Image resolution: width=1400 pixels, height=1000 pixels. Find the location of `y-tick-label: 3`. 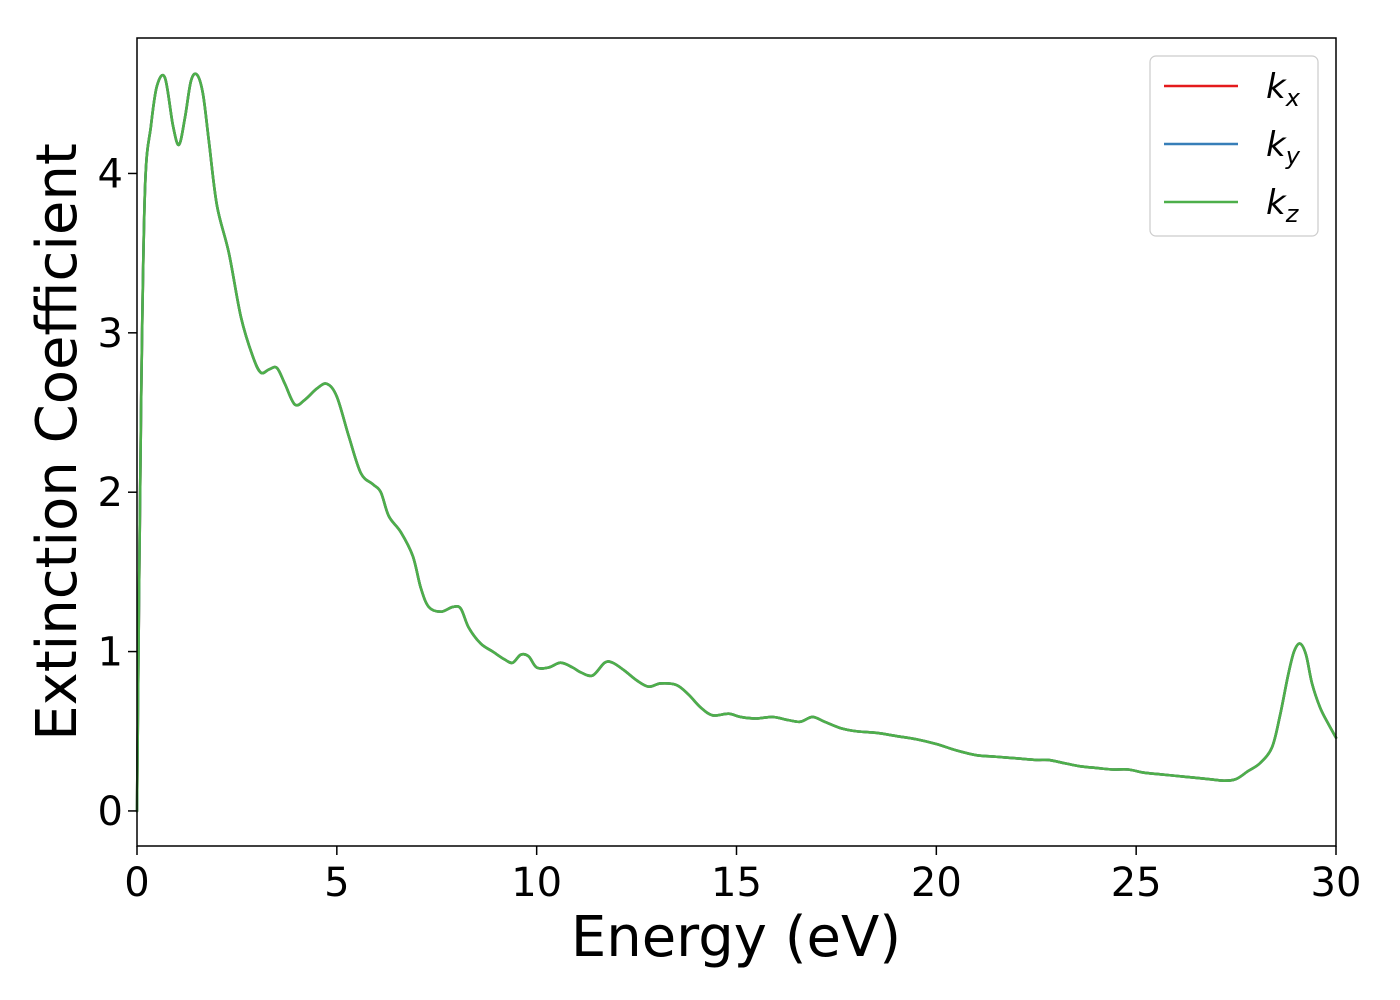

y-tick-label: 3 is located at coordinates (110, 334).